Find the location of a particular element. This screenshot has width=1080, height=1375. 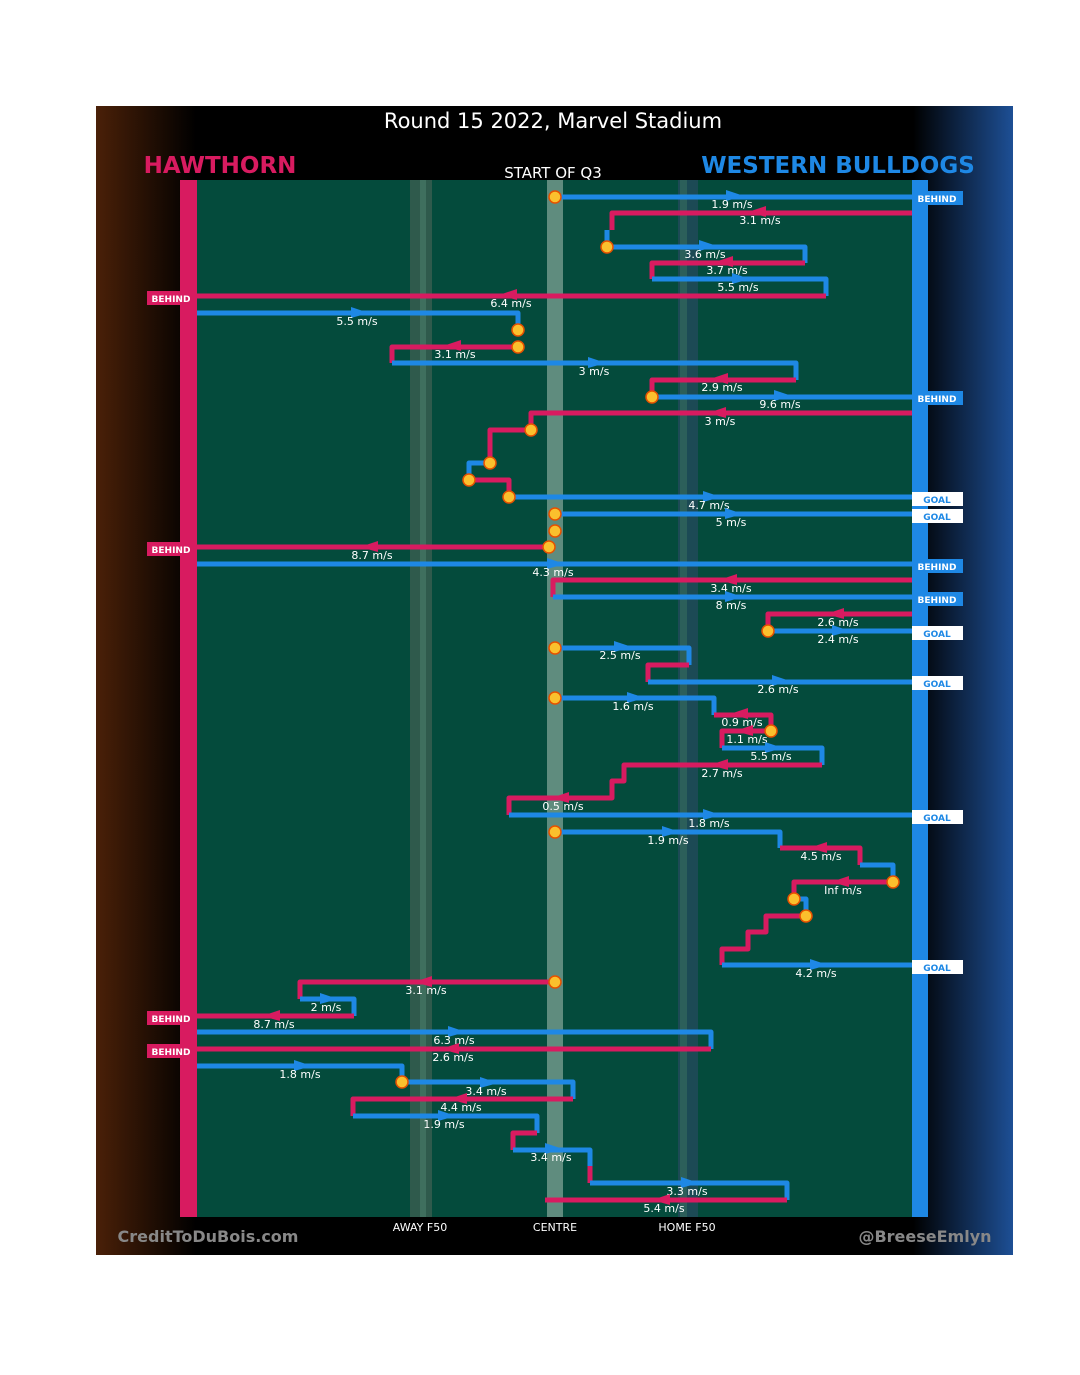

speed-label: 2.9 m/s is located at coordinates (721, 387).